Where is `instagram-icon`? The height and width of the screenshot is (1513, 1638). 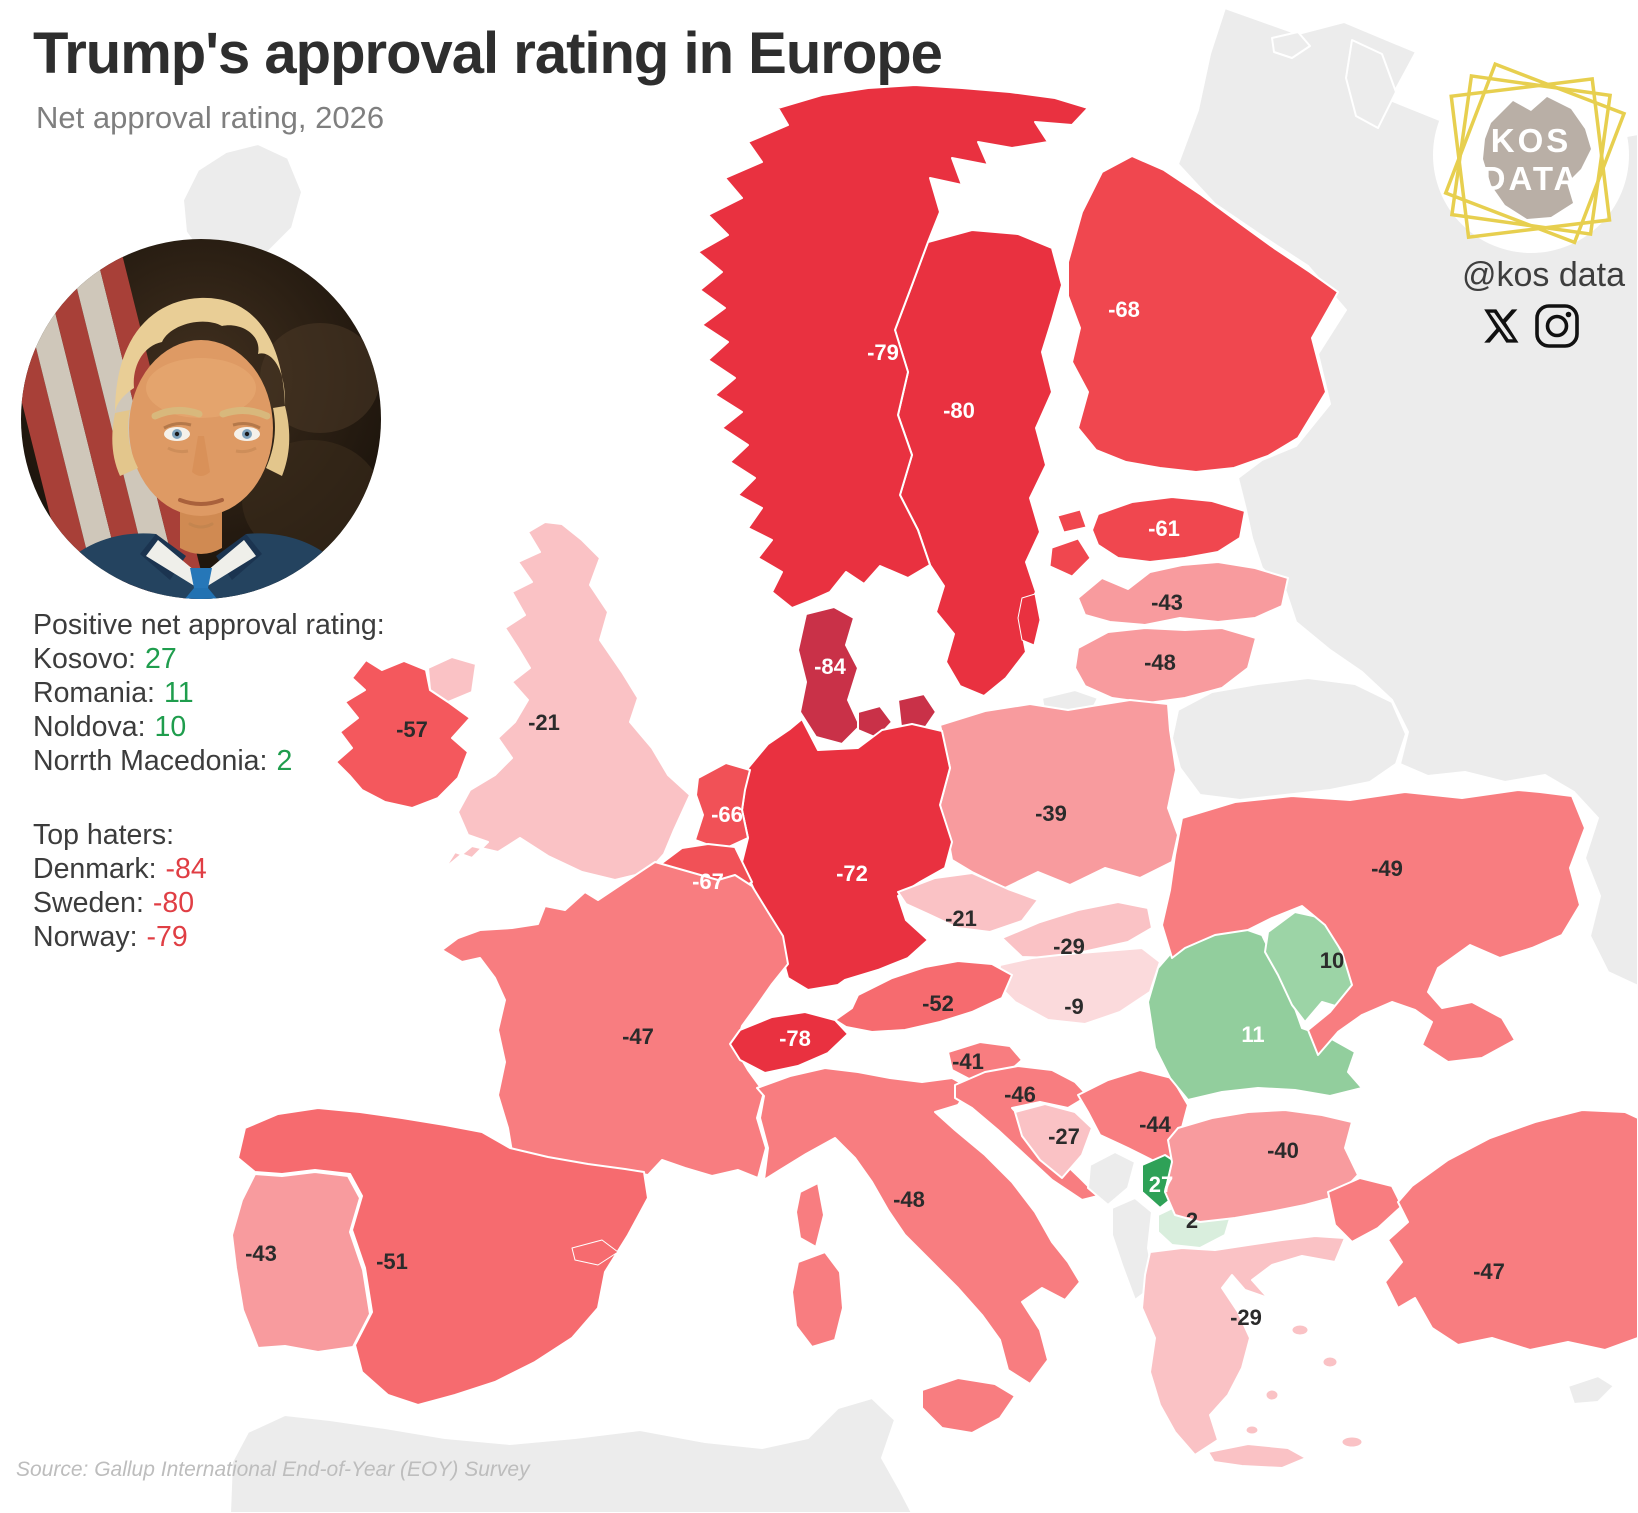
instagram-icon is located at coordinates (1557, 326).